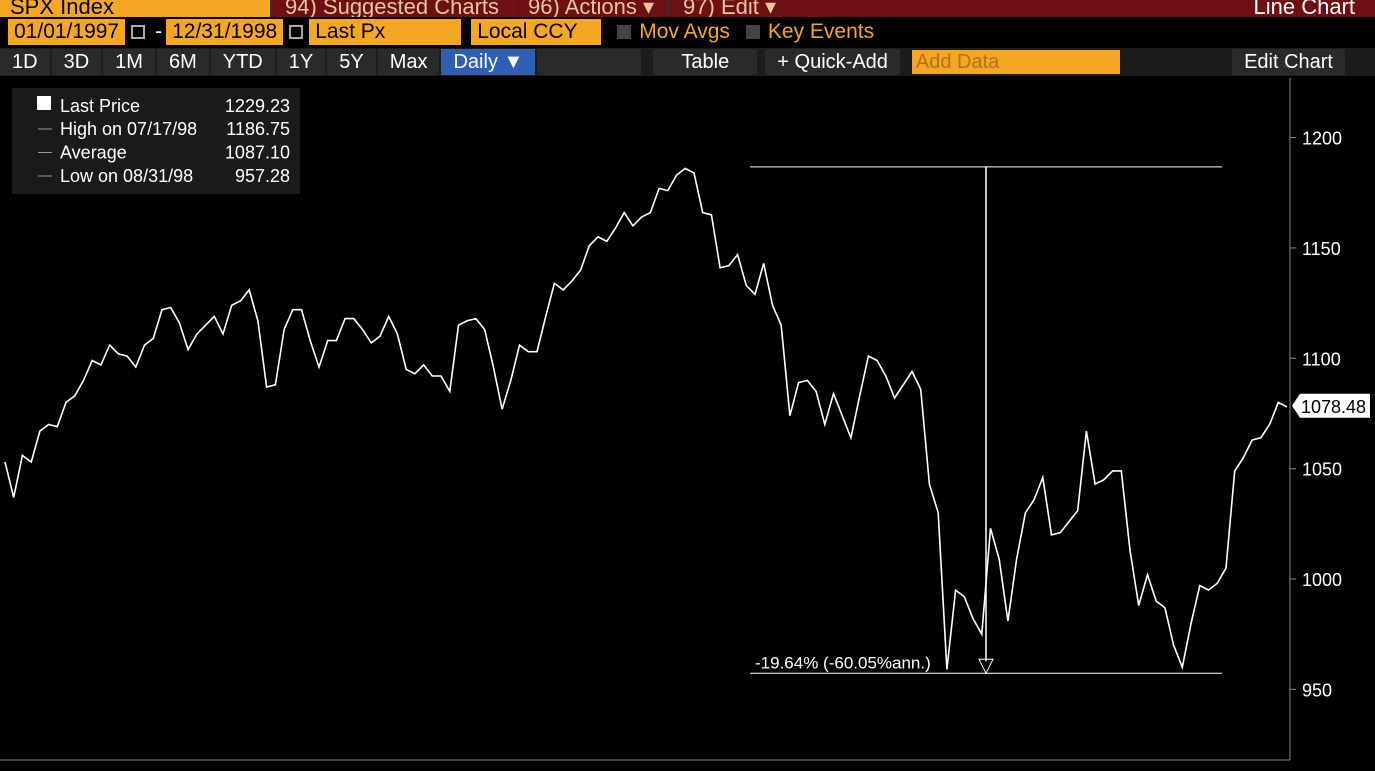 Image resolution: width=1375 pixels, height=771 pixels. What do you see at coordinates (156, 141) in the screenshot?
I see `legend-box` at bounding box center [156, 141].